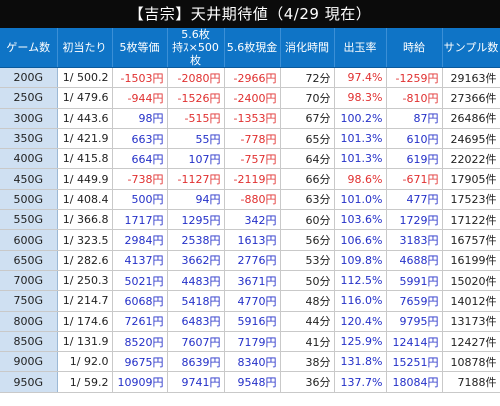  What do you see at coordinates (471, 342) in the screenshot?
I see `cell-sample: 12427件` at bounding box center [471, 342].